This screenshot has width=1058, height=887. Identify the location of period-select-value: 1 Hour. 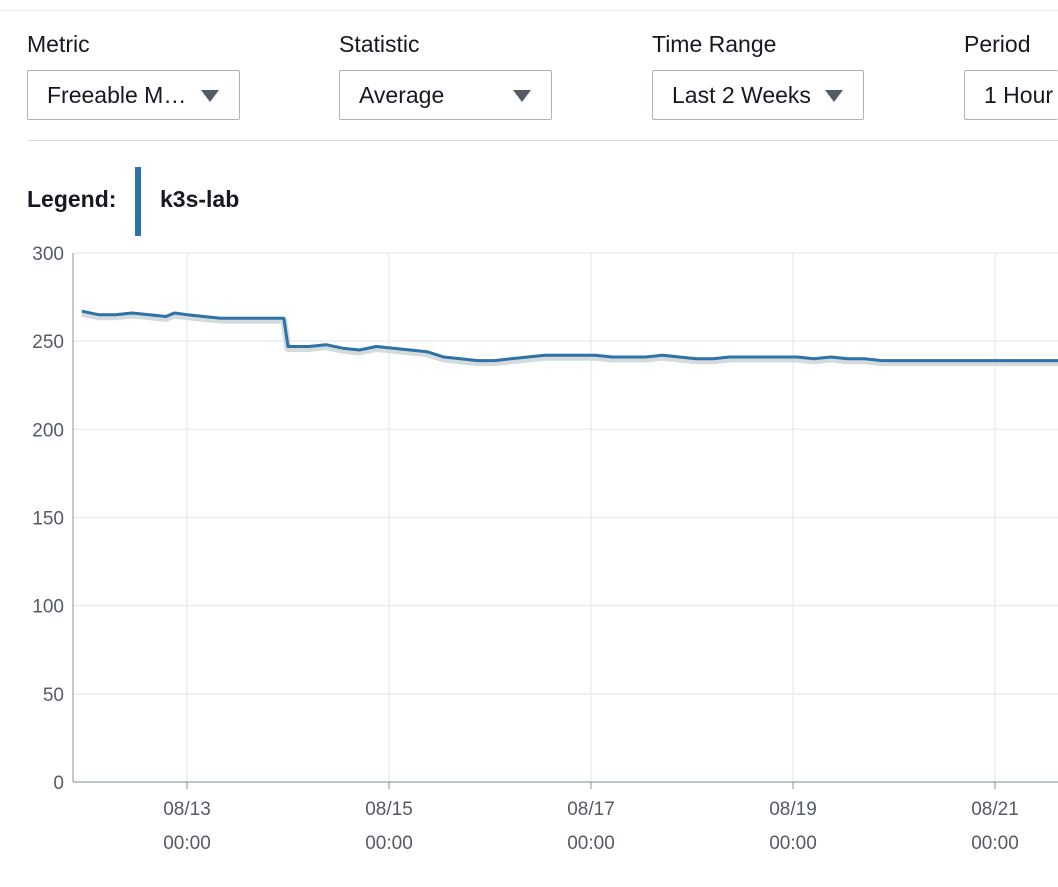
(1019, 95).